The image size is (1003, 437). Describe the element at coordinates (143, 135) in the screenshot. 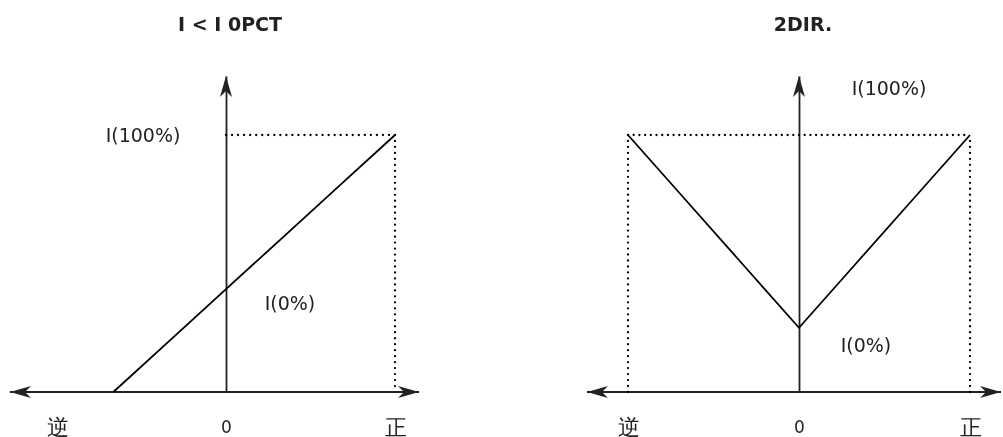

I see `annotation: I(100%)` at that location.